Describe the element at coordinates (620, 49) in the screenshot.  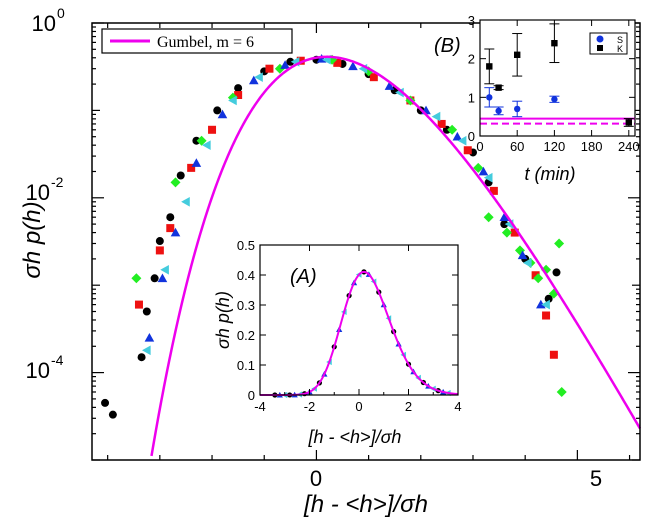
I see `inset-b-legend-k-label: K` at that location.